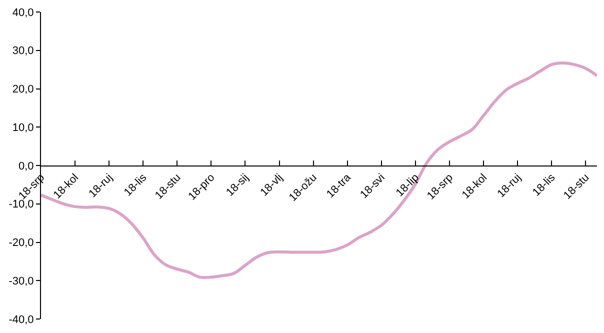 The height and width of the screenshot is (333, 604). What do you see at coordinates (23, 128) in the screenshot?
I see `y-tick-label: 10,0` at bounding box center [23, 128].